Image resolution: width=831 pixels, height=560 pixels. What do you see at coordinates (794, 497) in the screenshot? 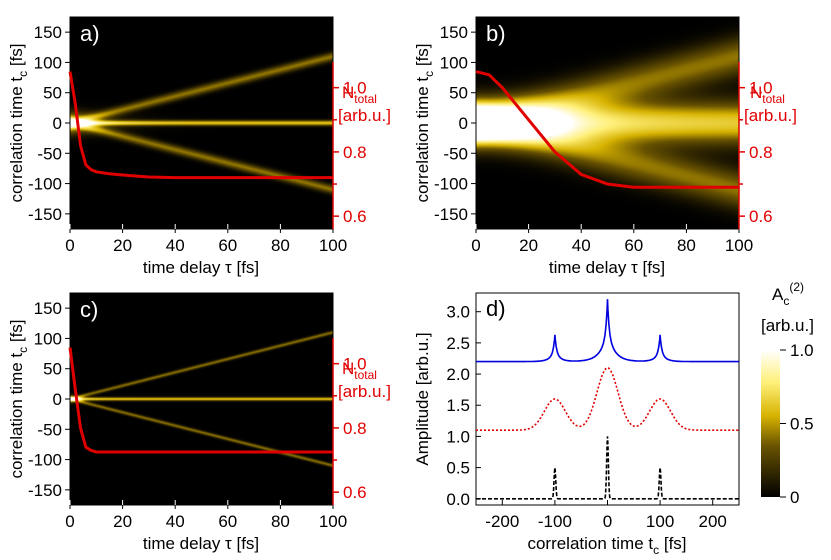
I see `colorbar-tick-label: 0` at bounding box center [794, 497].